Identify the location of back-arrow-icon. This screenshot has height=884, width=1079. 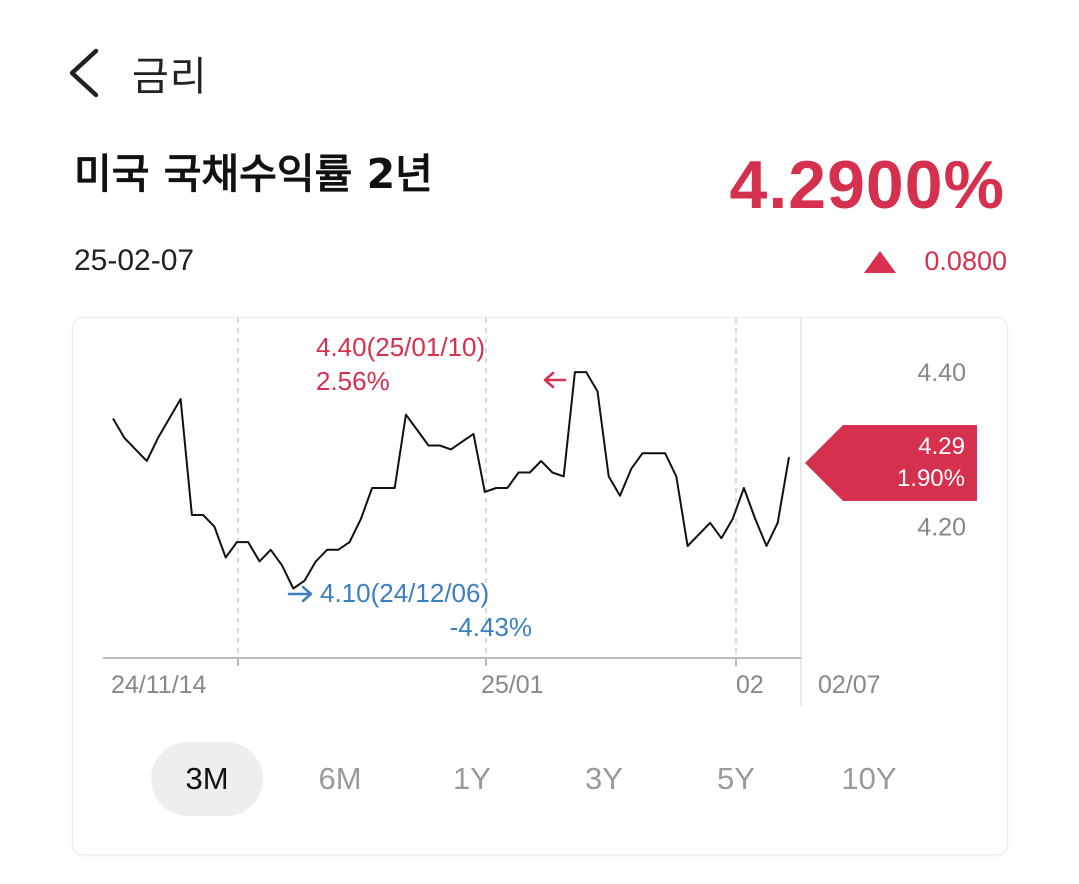
(82, 73).